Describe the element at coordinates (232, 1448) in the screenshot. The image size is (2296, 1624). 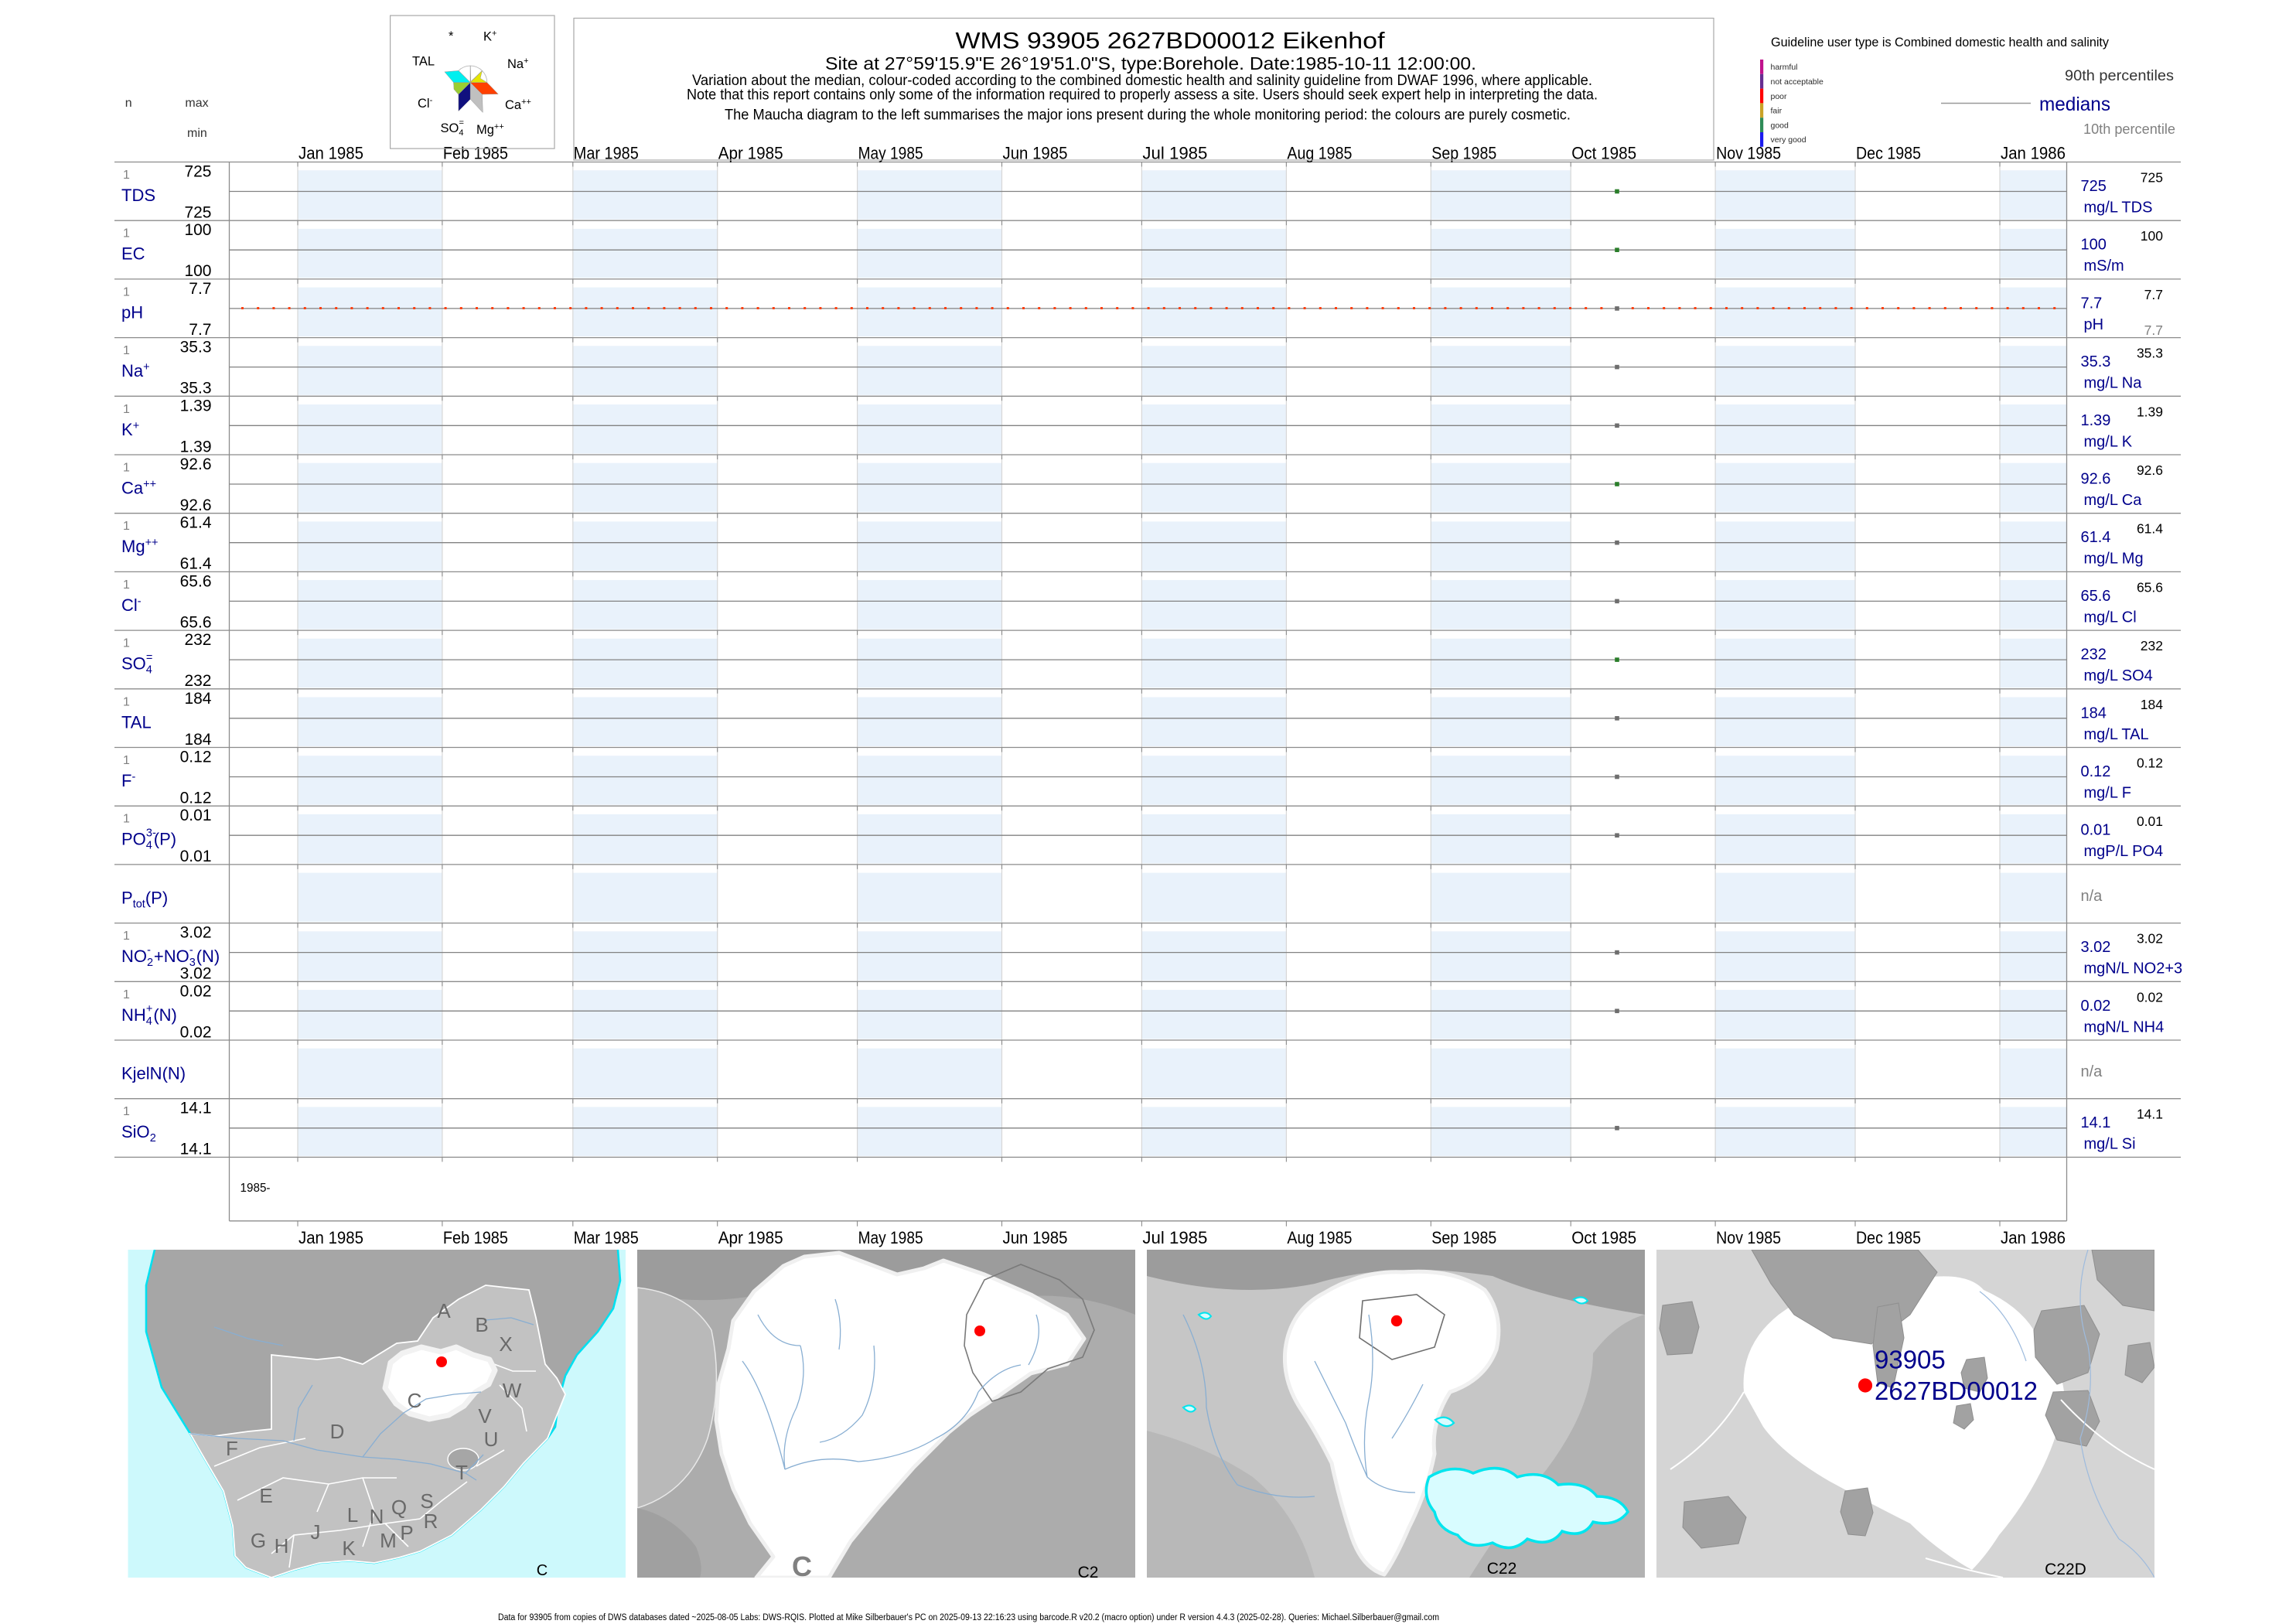
I see `svg-text: F` at that location.